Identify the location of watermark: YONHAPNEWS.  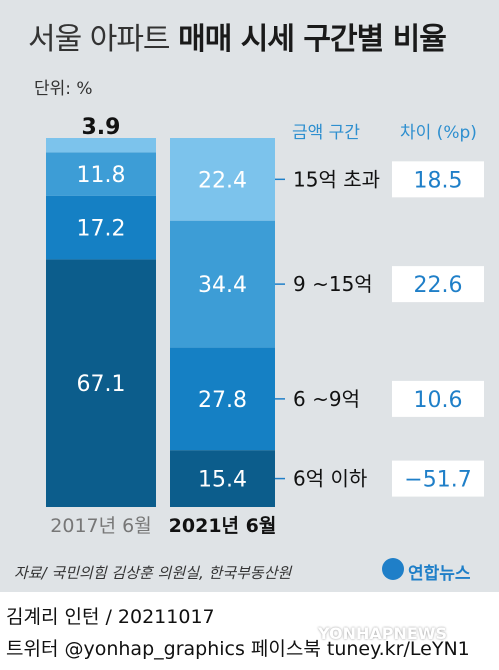
(382, 633).